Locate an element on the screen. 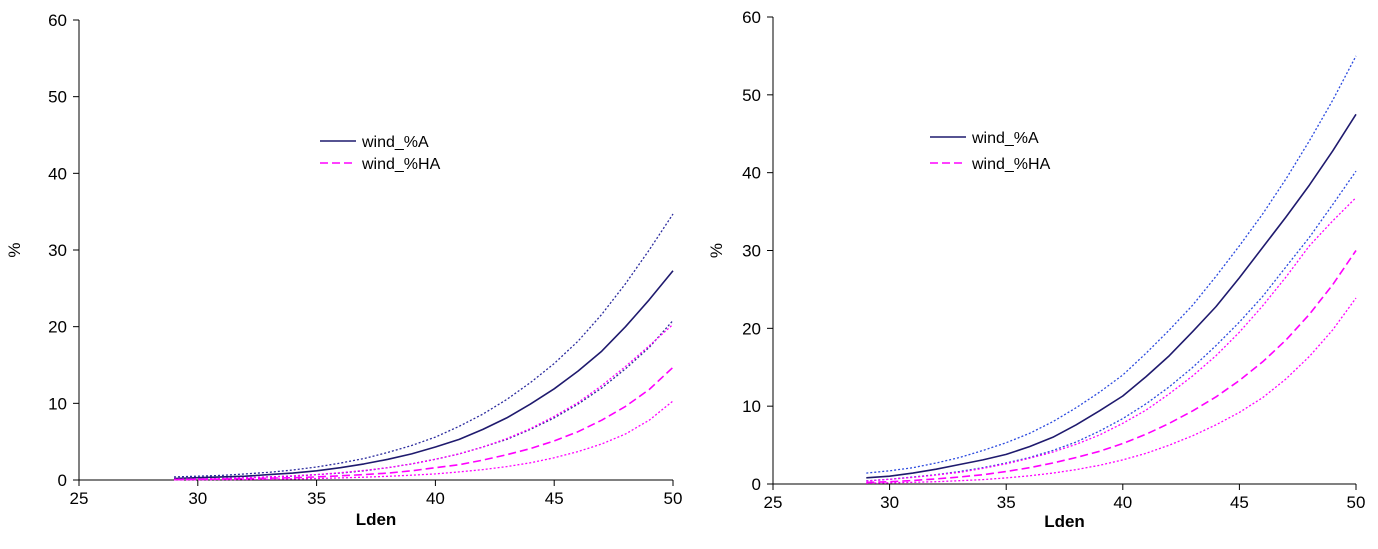  series-line-wind-ha is located at coordinates (423, 423).